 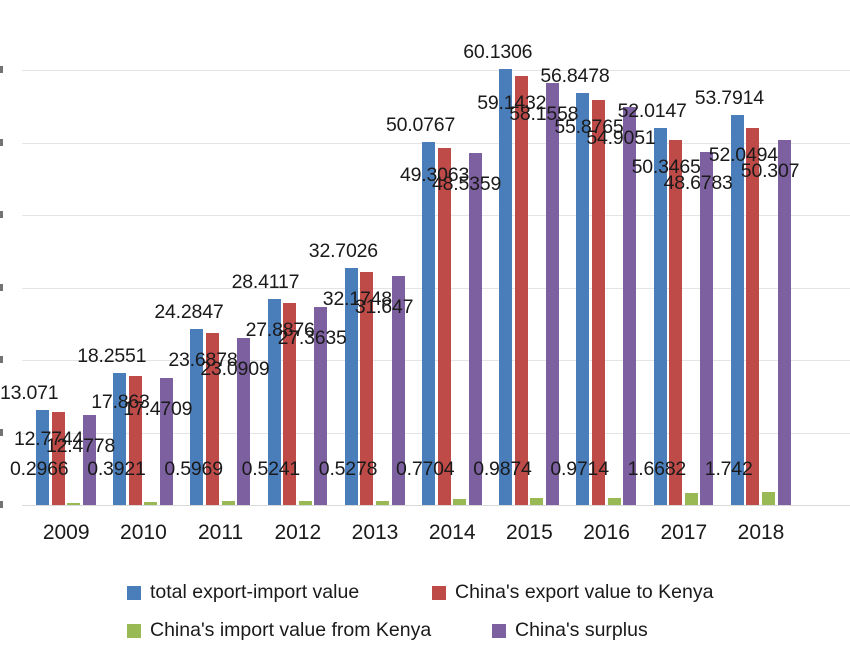 I want to click on legend-item: total export-import value, so click(x=243, y=593).